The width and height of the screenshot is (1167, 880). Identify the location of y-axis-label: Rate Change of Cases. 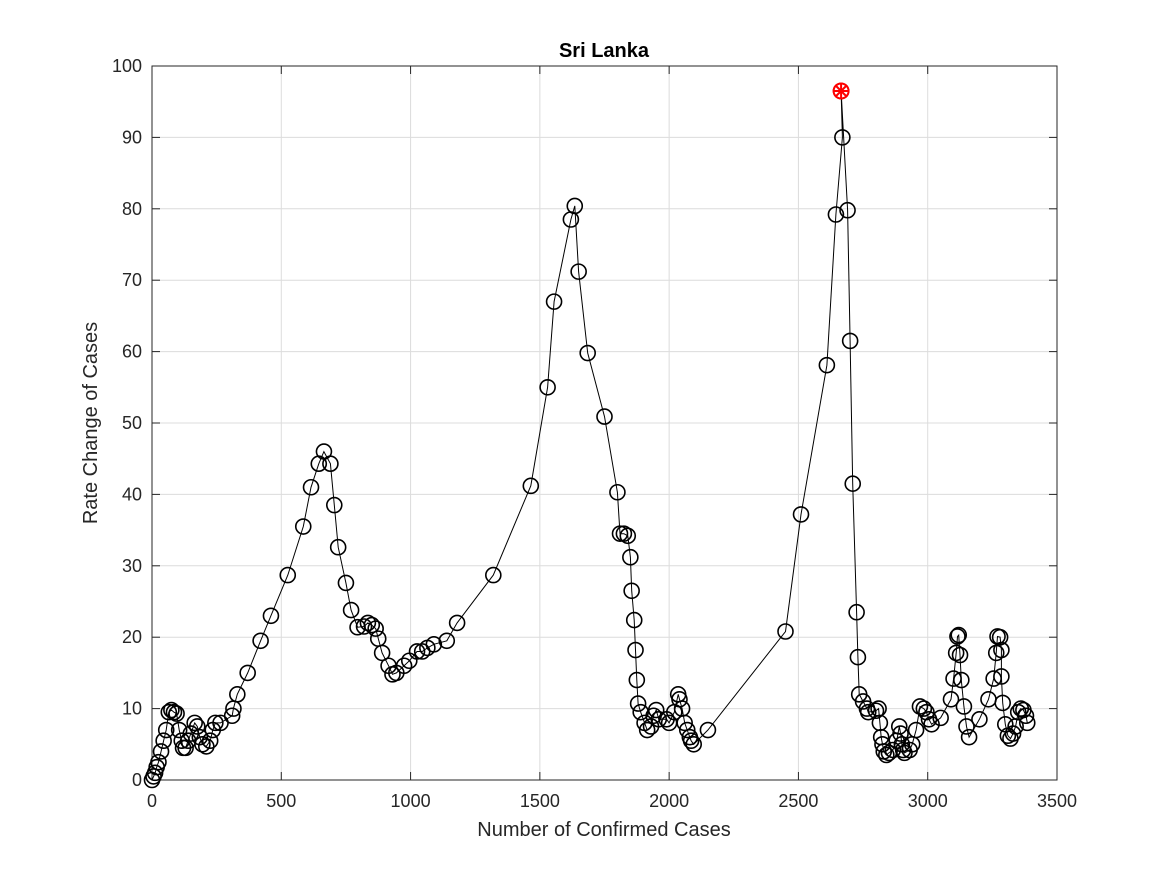
(91, 423).